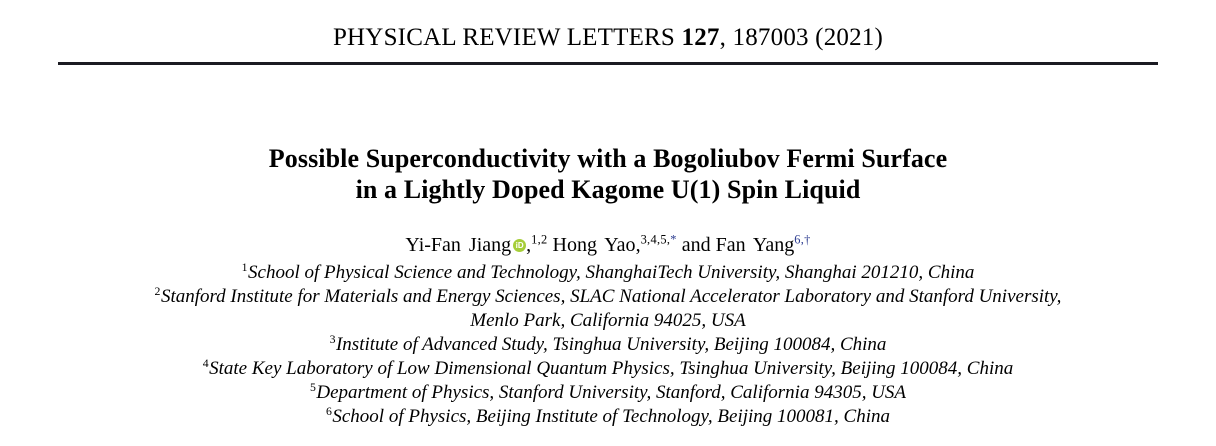  What do you see at coordinates (807, 239) in the screenshot?
I see `author3-footnote-dagger: †` at bounding box center [807, 239].